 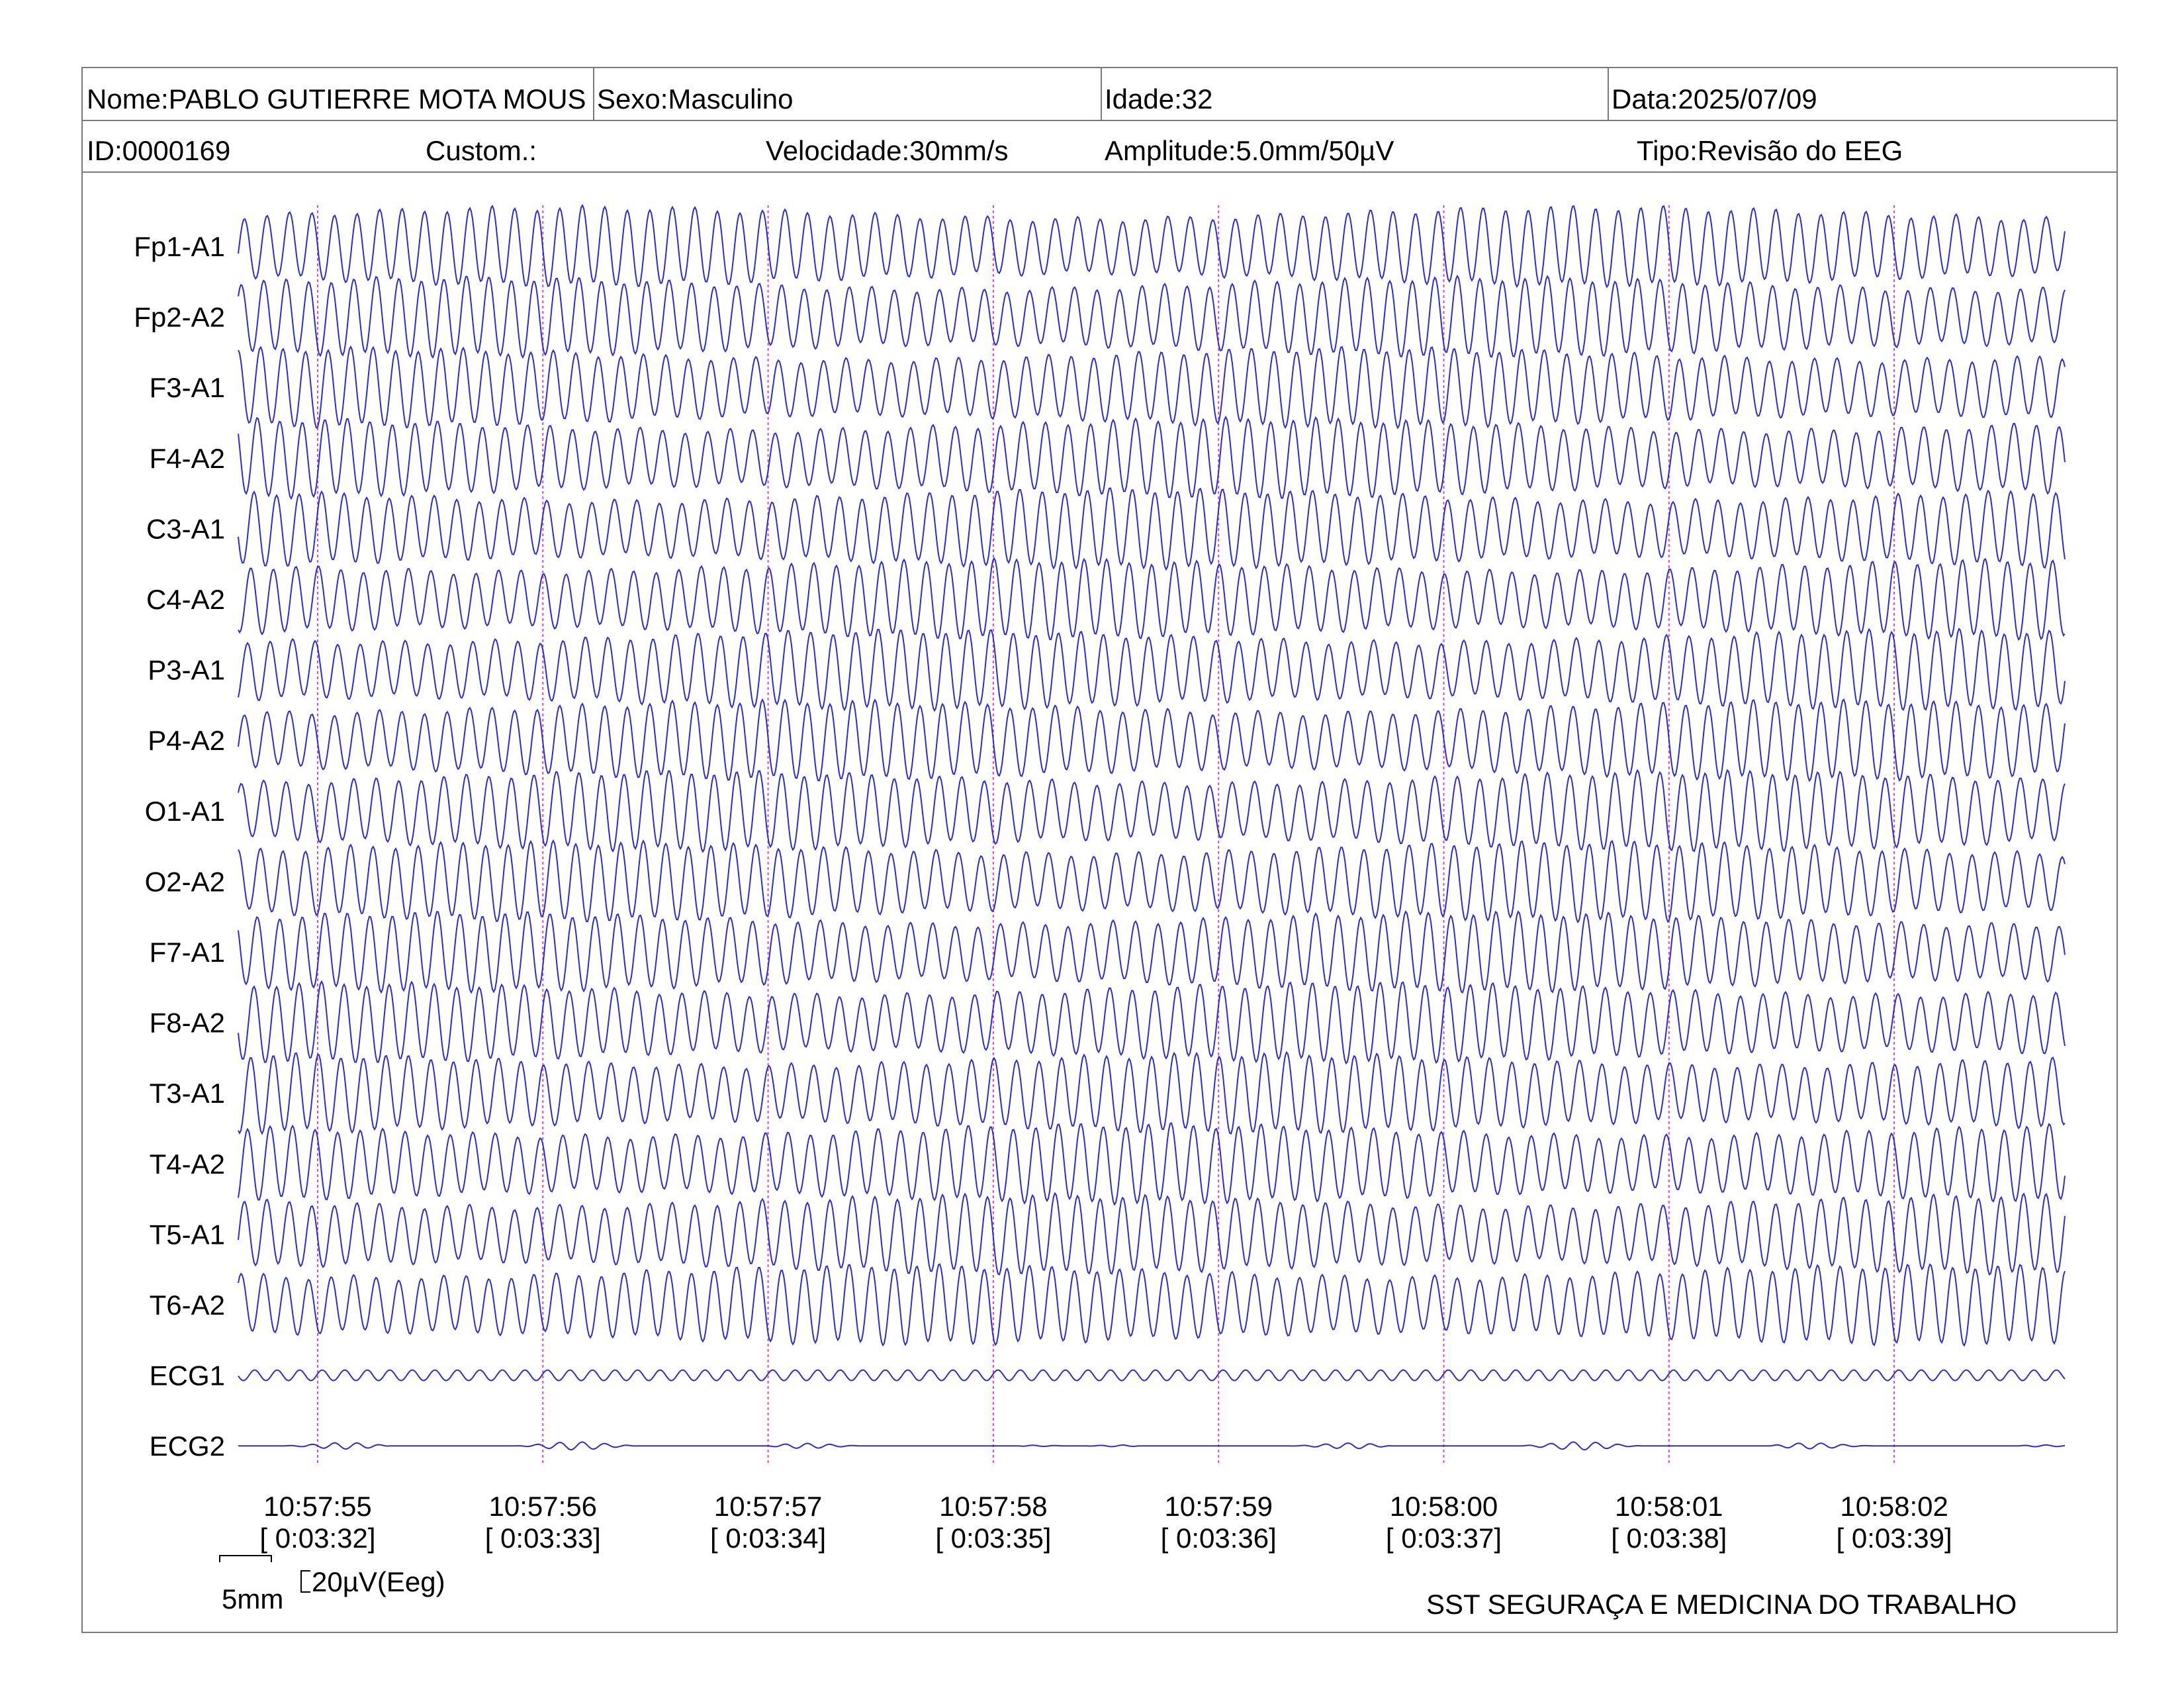 What do you see at coordinates (317, 1538) in the screenshot?
I see `time-tick-elapsed: [ 0:03:32]` at bounding box center [317, 1538].